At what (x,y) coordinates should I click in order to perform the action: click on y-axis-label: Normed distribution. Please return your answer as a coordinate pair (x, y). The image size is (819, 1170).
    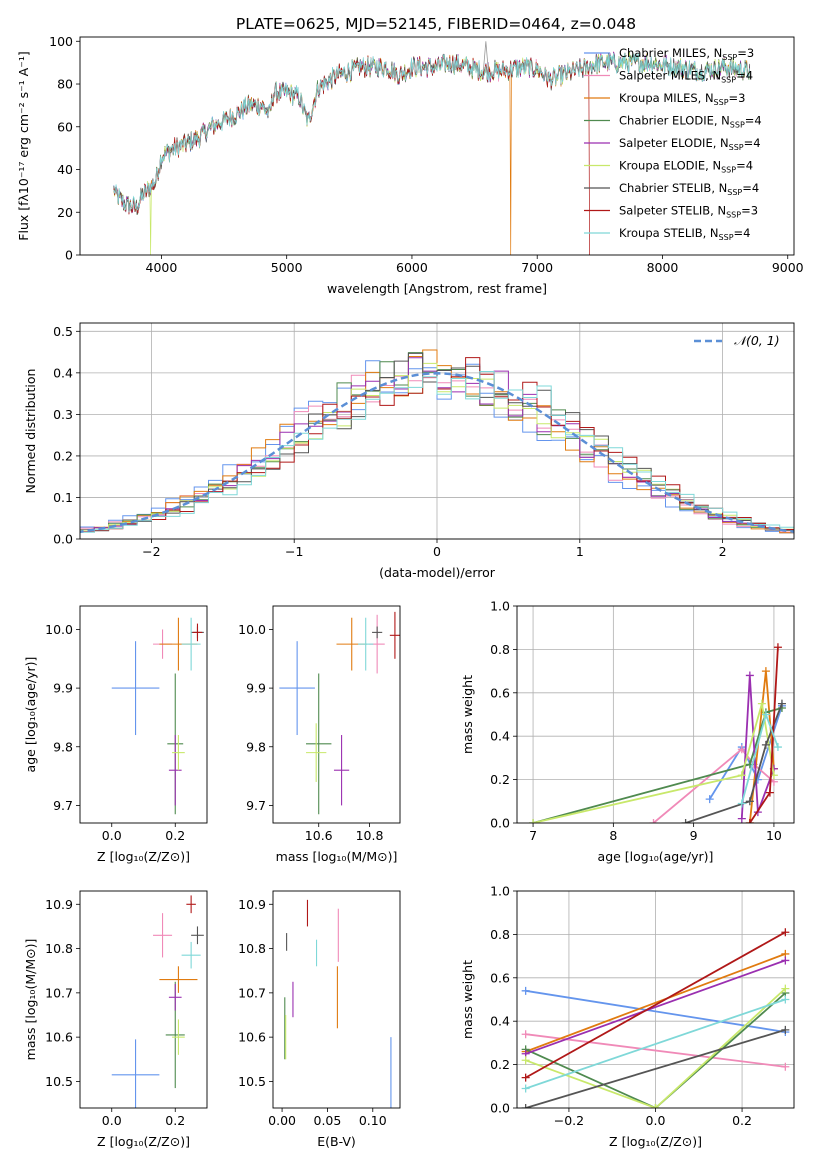
    Looking at the image, I should click on (30, 431).